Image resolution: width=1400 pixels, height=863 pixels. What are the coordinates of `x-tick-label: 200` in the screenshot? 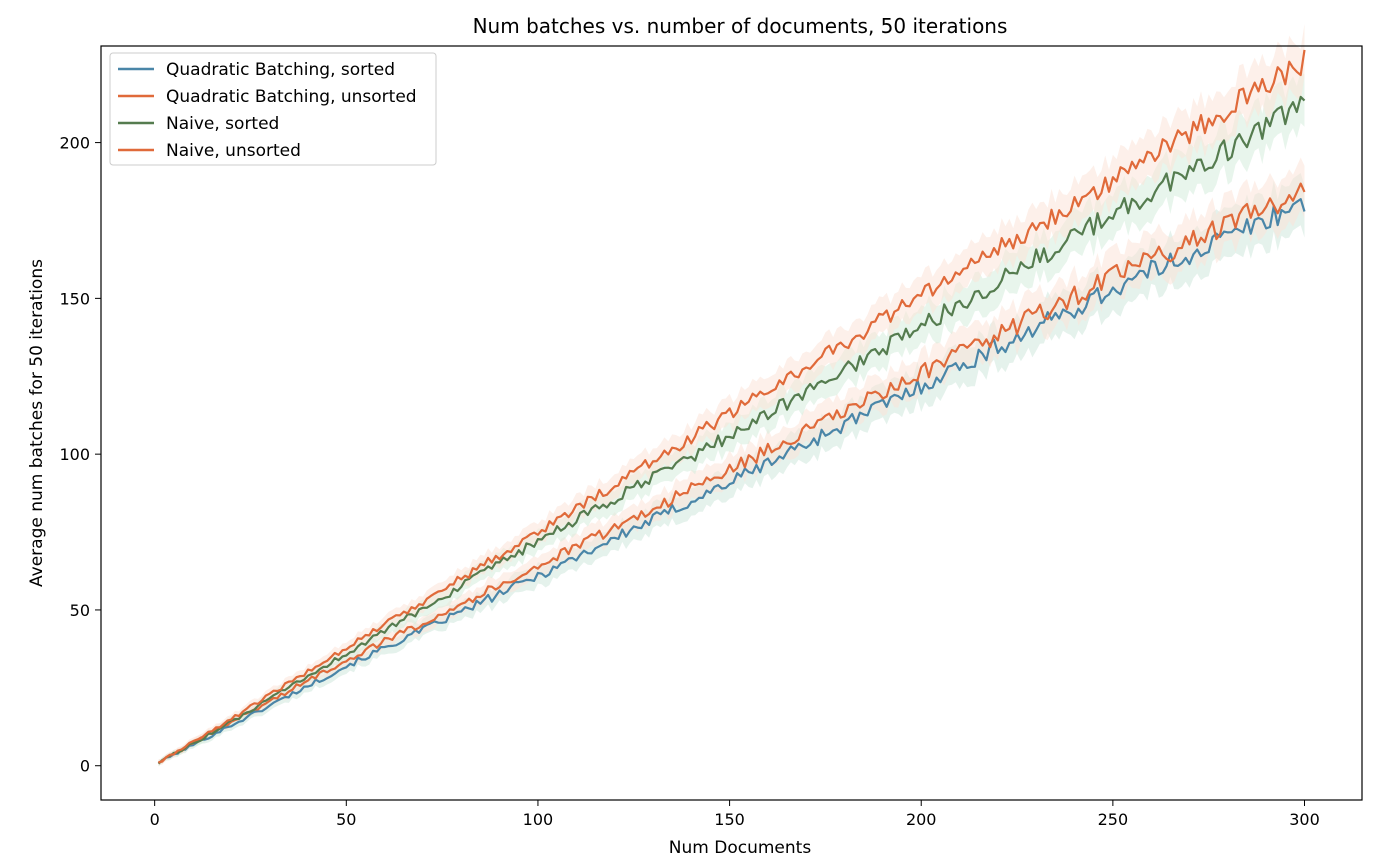 It's located at (921, 819).